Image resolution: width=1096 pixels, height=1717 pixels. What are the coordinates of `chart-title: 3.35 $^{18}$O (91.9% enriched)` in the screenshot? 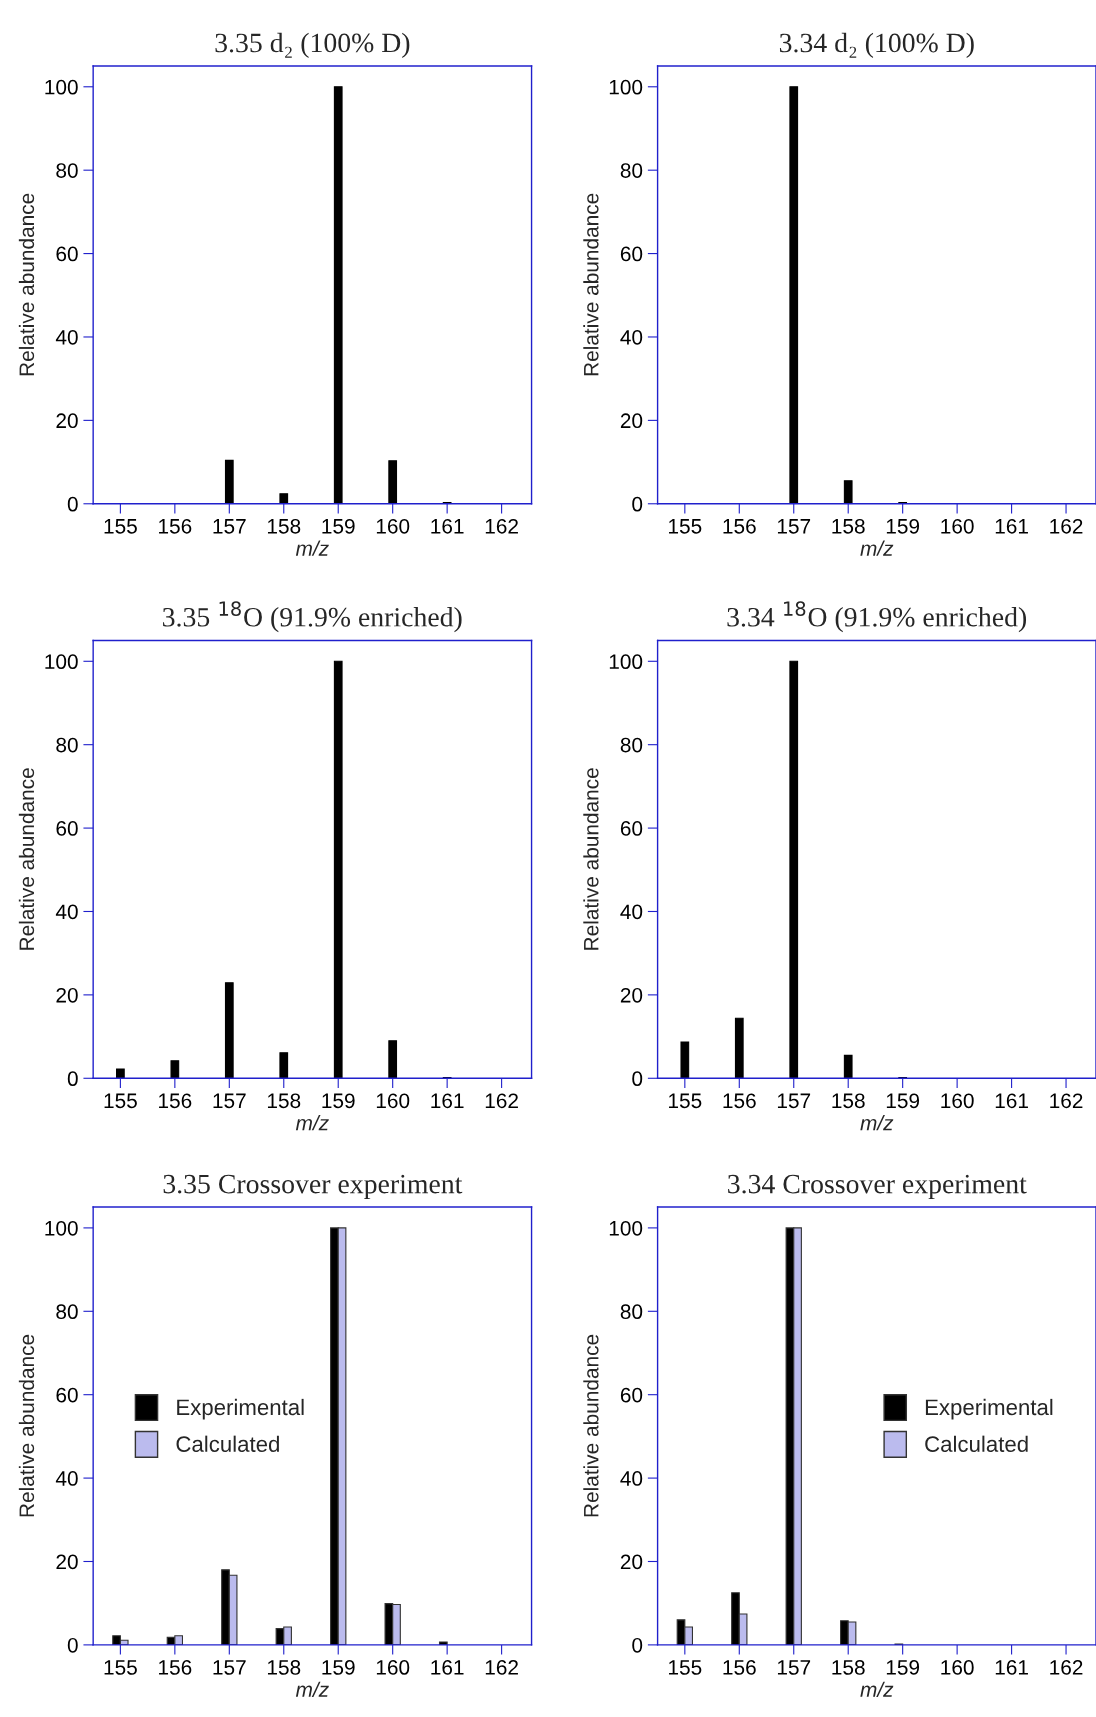 It's located at (312, 617).